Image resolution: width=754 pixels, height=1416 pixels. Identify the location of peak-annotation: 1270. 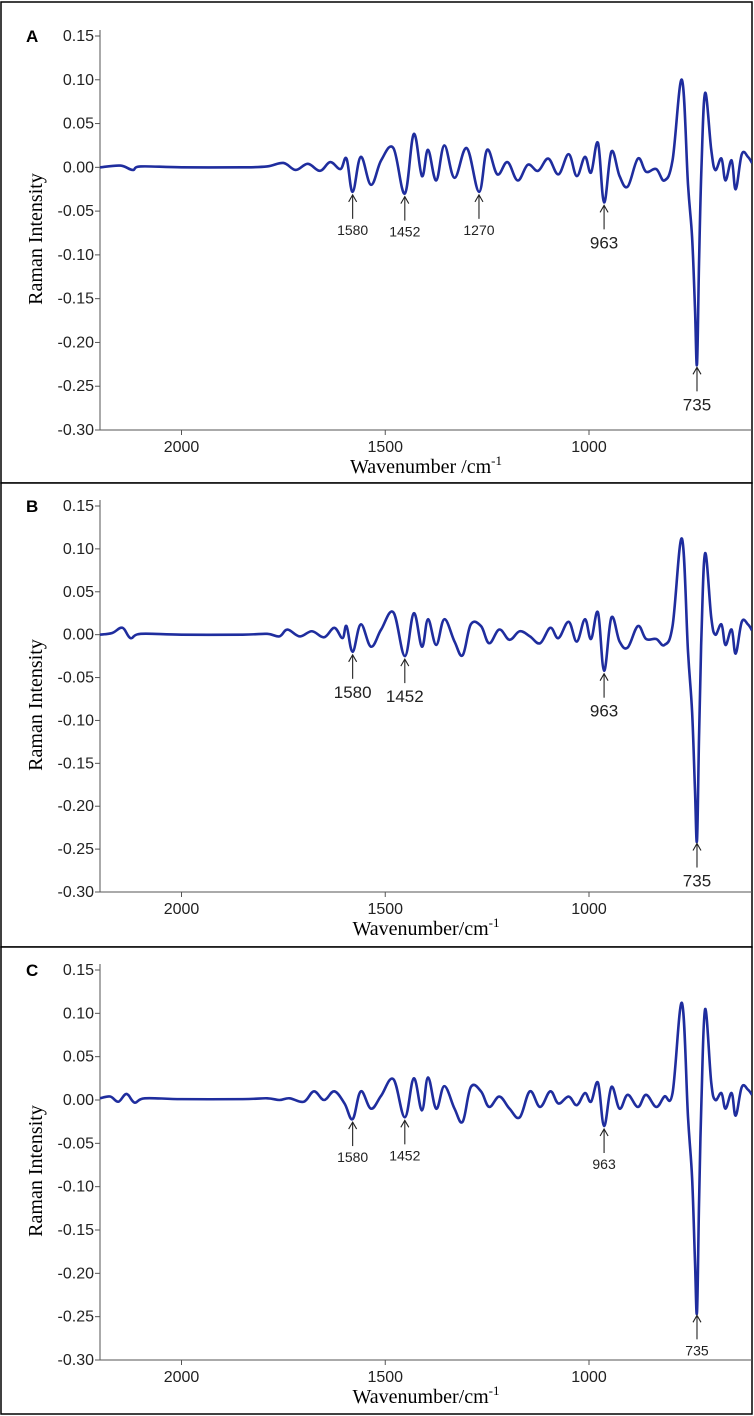
(479, 215).